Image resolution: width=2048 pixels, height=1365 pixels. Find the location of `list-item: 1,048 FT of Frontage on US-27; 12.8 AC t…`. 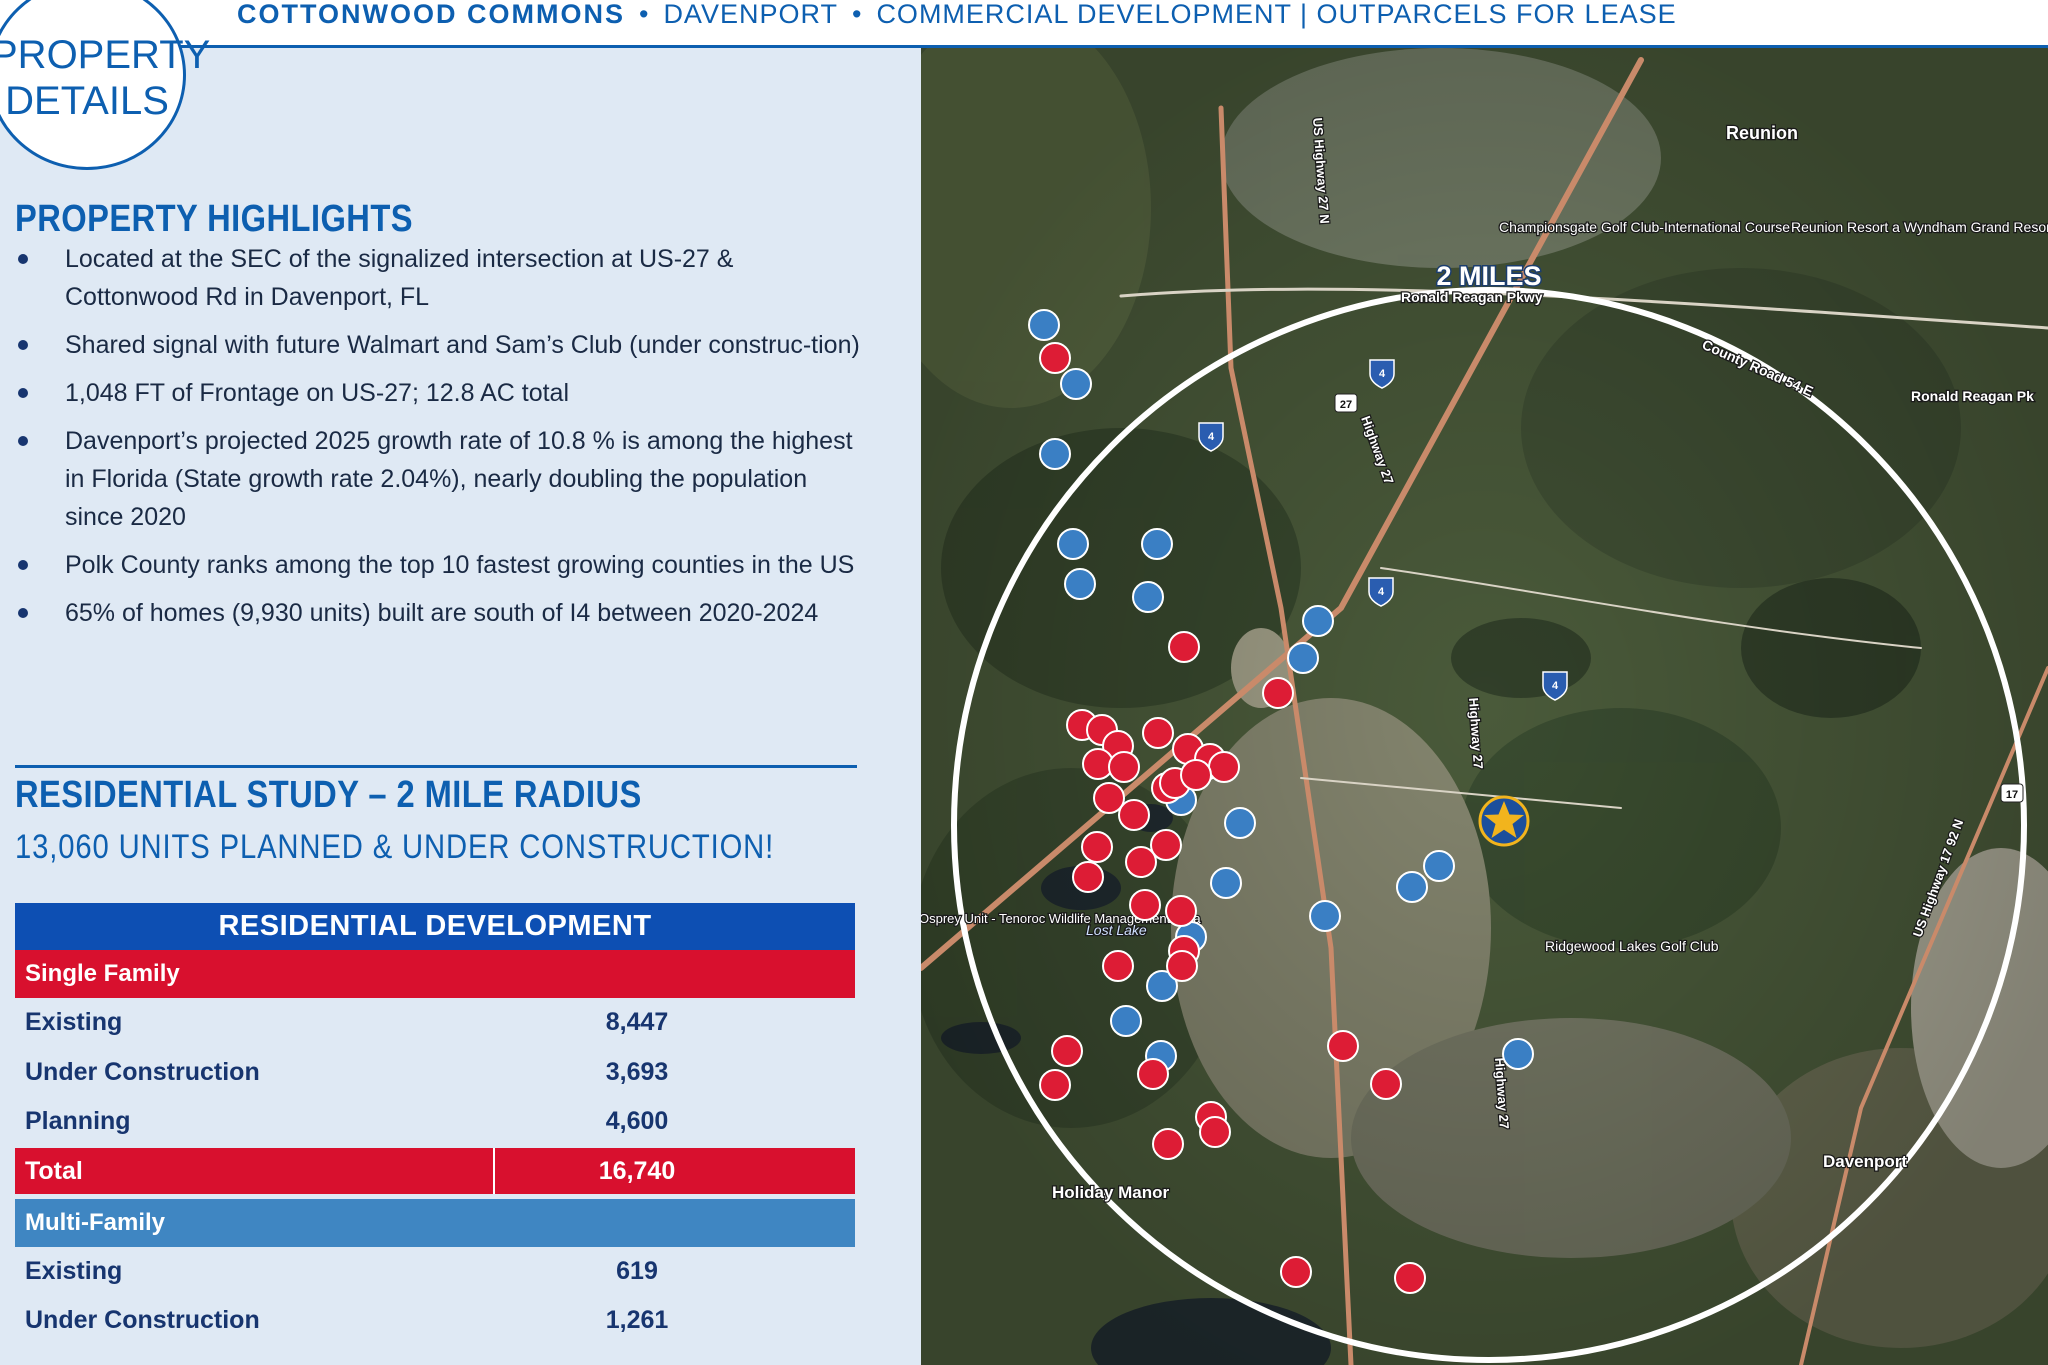

list-item: 1,048 FT of Frontage on US-27; 12.8 AC t… is located at coordinates (440, 393).